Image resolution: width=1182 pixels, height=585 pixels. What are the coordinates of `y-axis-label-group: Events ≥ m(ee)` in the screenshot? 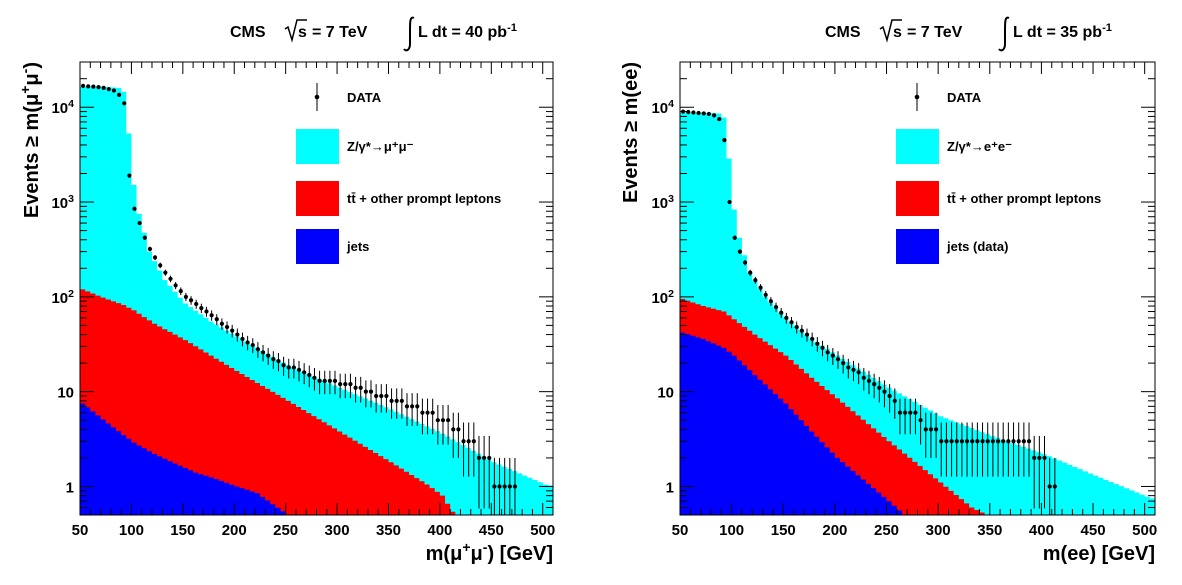 It's located at (631, 132).